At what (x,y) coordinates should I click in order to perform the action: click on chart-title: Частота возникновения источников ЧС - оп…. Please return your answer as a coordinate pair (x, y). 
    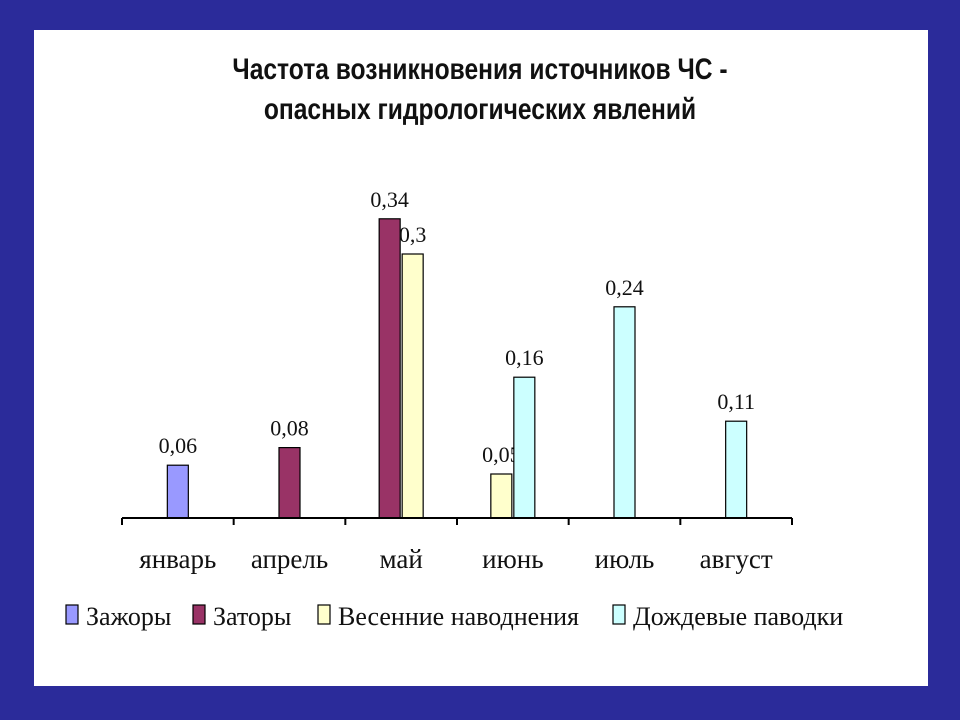
    Looking at the image, I should click on (479, 90).